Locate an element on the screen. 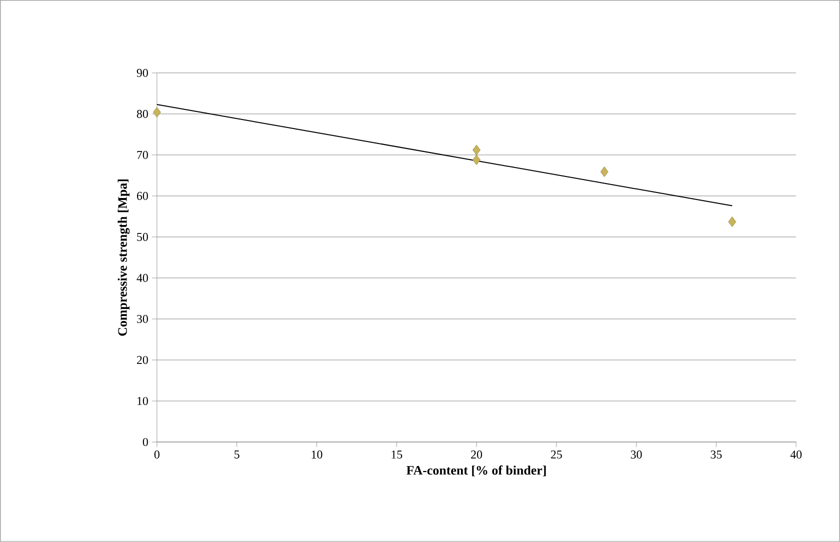 This screenshot has height=542, width=840. x-tick-label: 35 is located at coordinates (716, 454).